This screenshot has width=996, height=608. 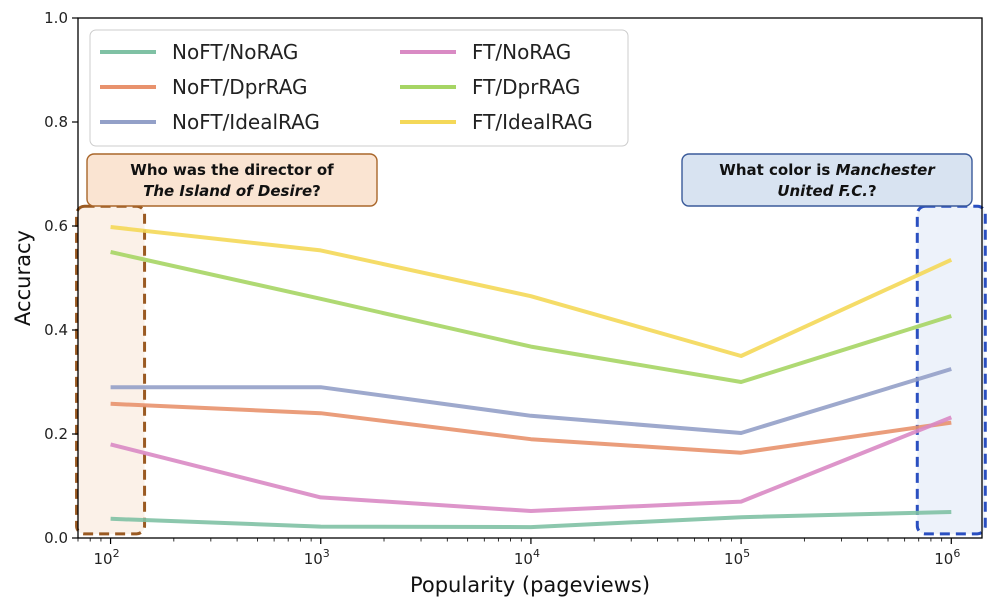 What do you see at coordinates (232, 170) in the screenshot?
I see `callout-text: Who was the director of` at bounding box center [232, 170].